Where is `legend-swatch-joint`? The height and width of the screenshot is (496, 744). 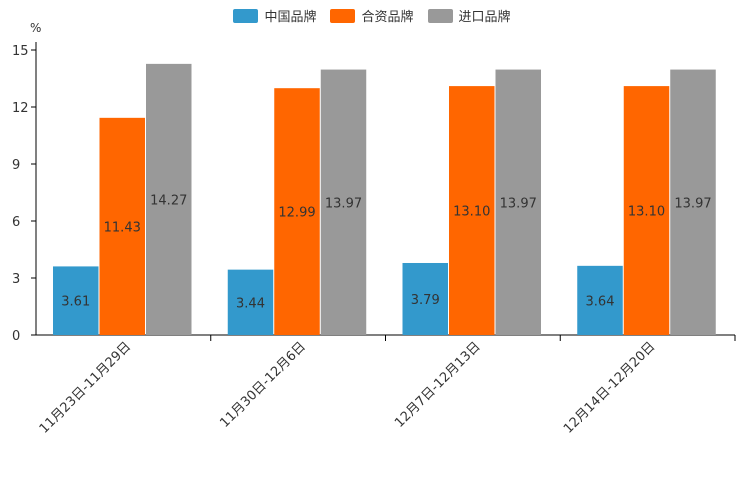 legend-swatch-joint is located at coordinates (343, 15).